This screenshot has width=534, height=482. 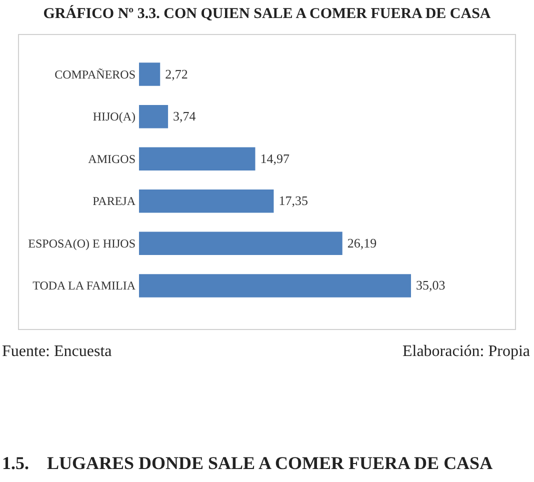 I want to click on y-tick-label: AMIGOS, so click(x=112, y=159).